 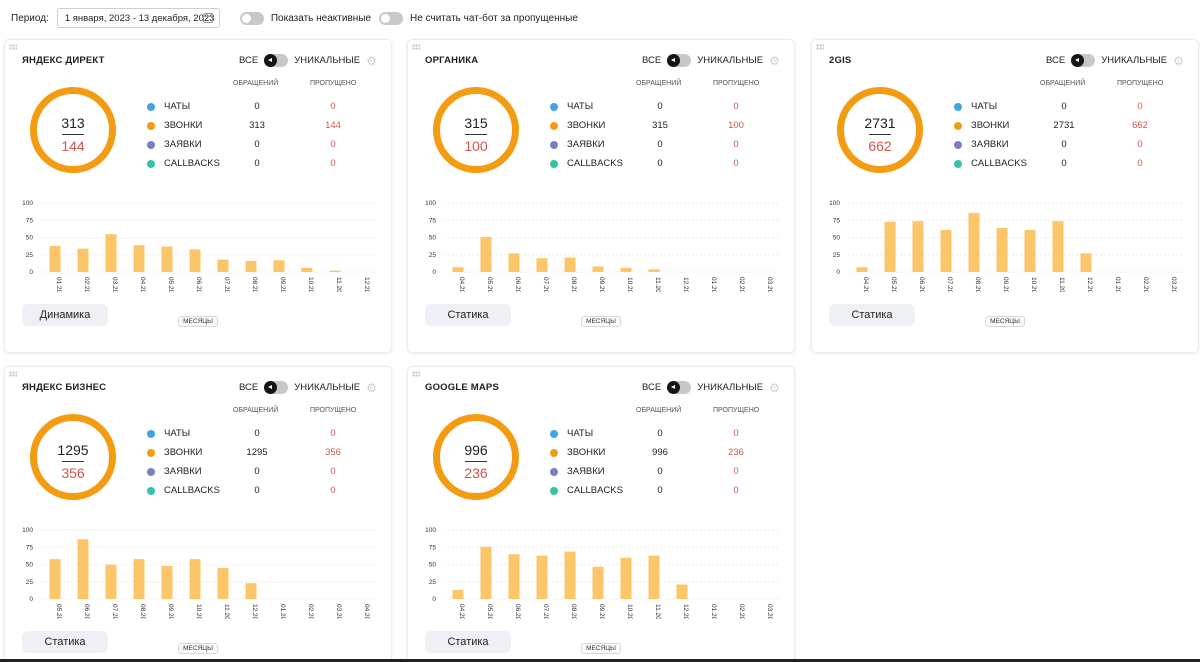 What do you see at coordinates (476, 134) in the screenshot?
I see `donut-divider` at bounding box center [476, 134].